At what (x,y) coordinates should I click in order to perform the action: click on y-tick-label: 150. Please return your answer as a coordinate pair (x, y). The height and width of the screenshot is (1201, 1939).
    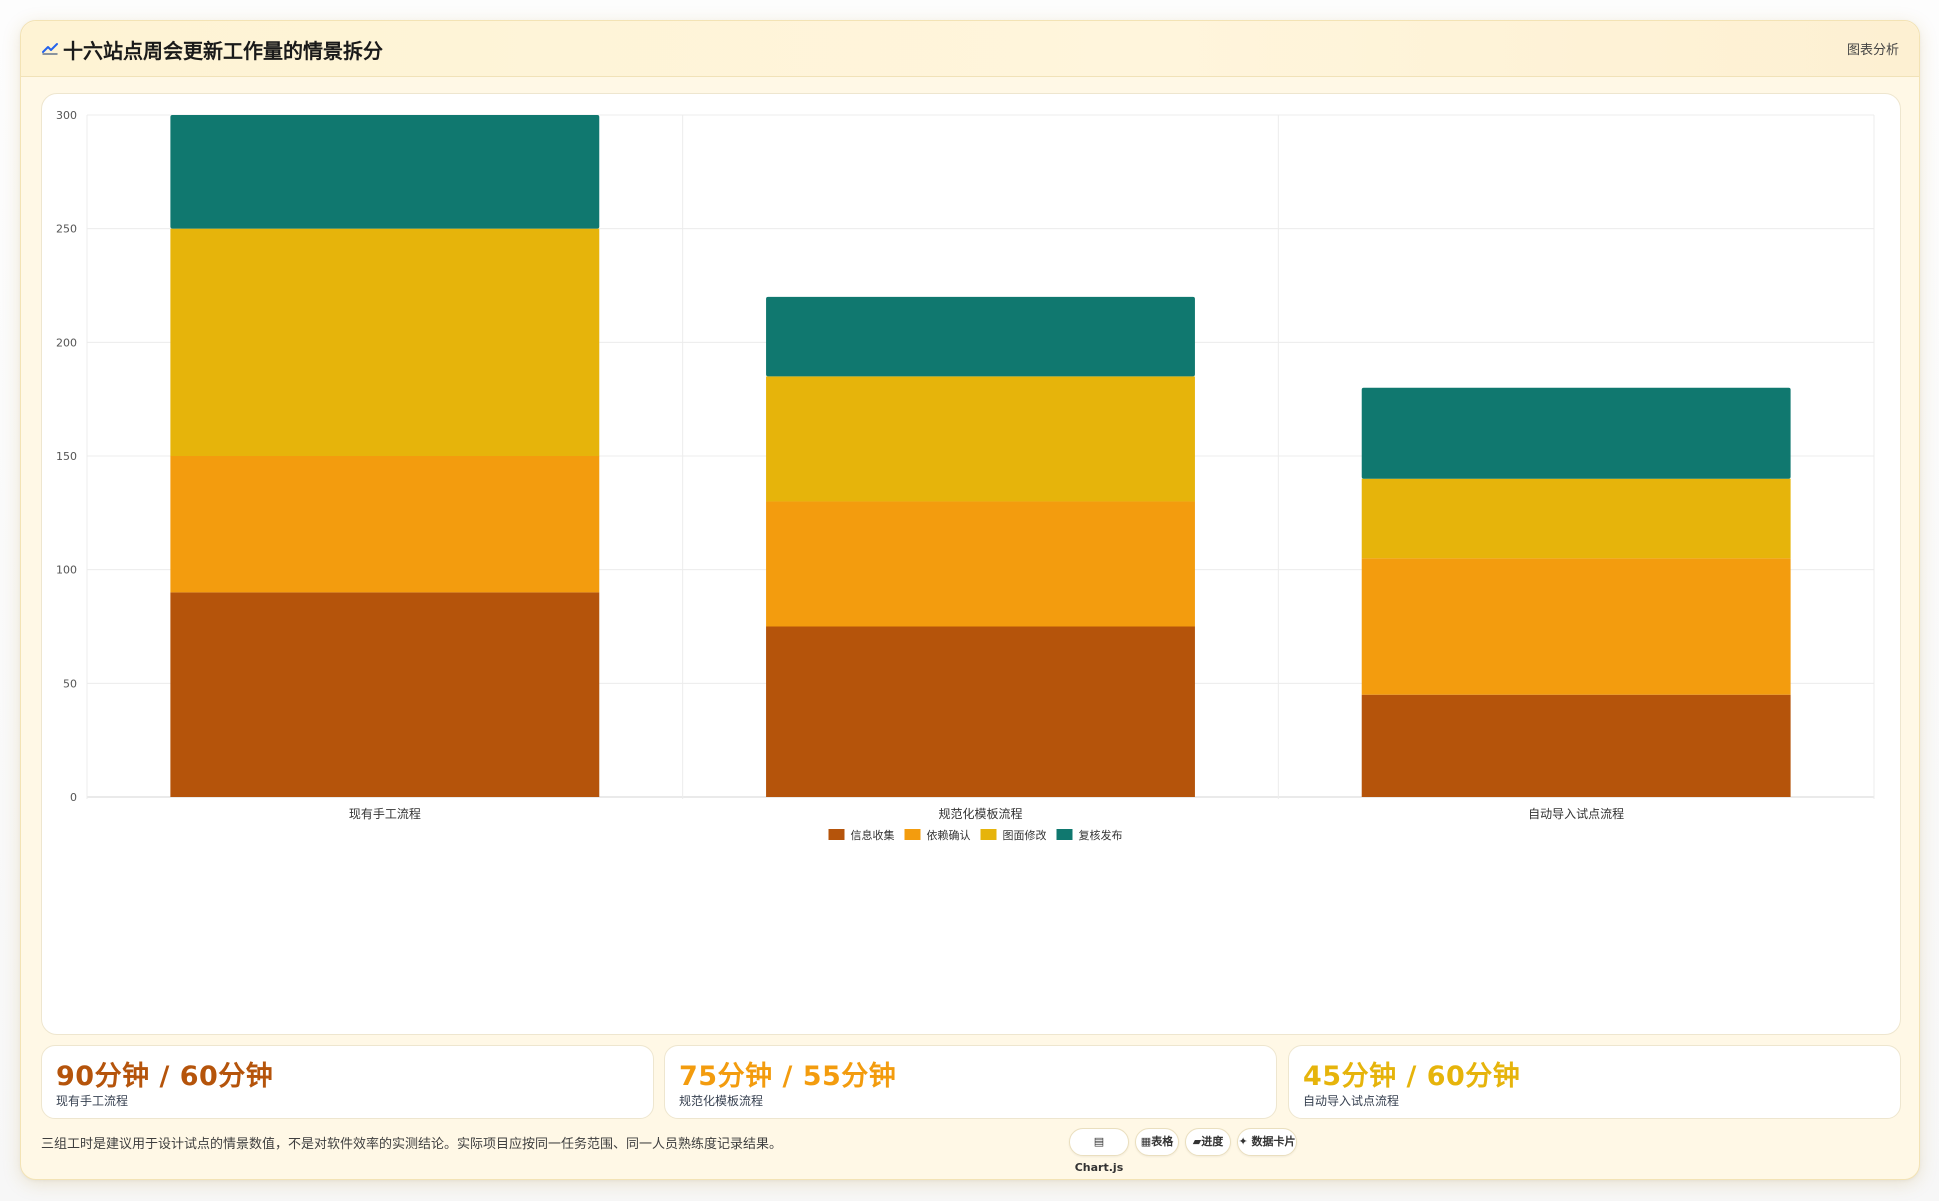
    Looking at the image, I should click on (66, 456).